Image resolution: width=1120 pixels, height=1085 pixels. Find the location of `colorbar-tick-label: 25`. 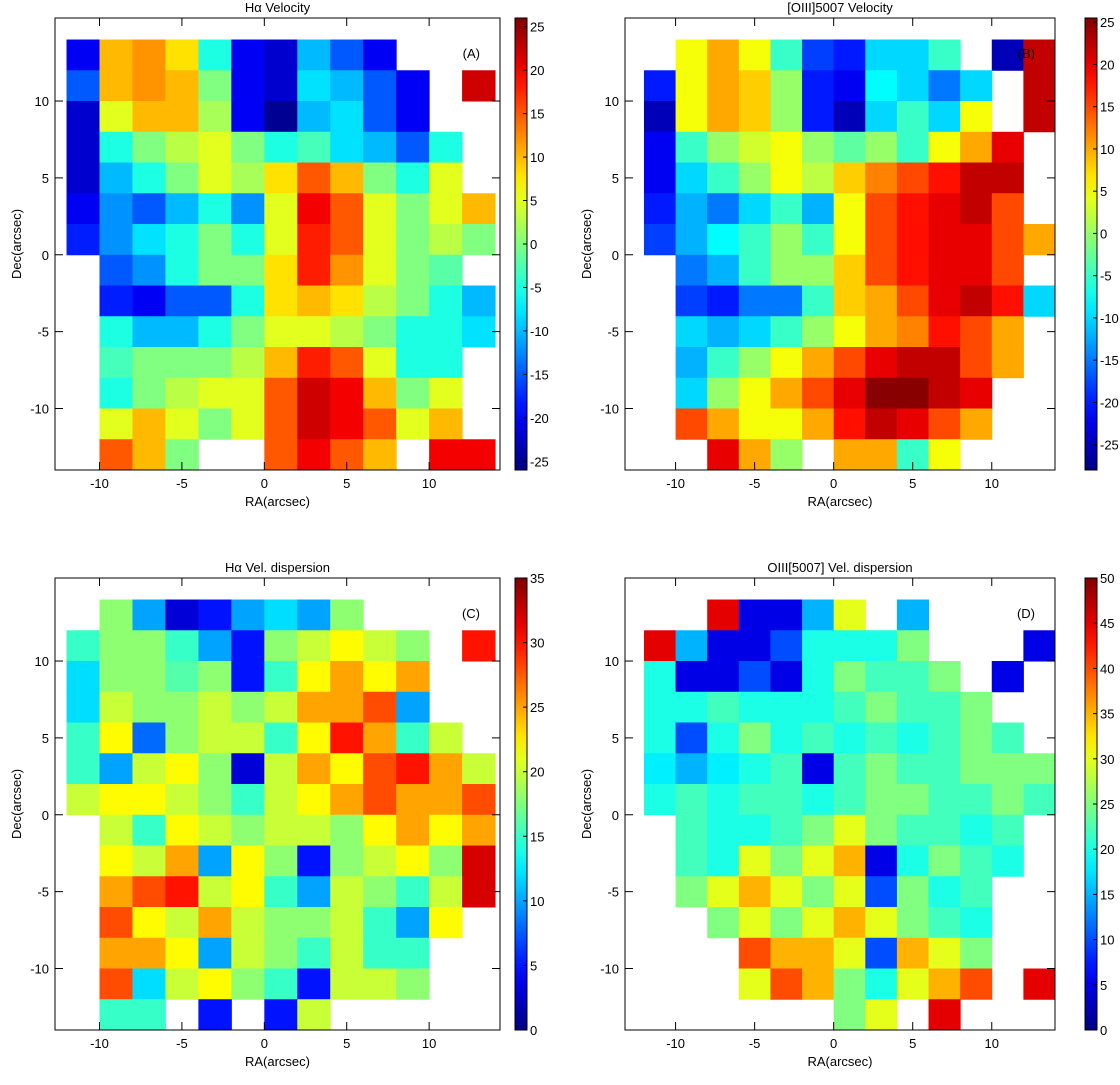

colorbar-tick-label: 25 is located at coordinates (537, 27).